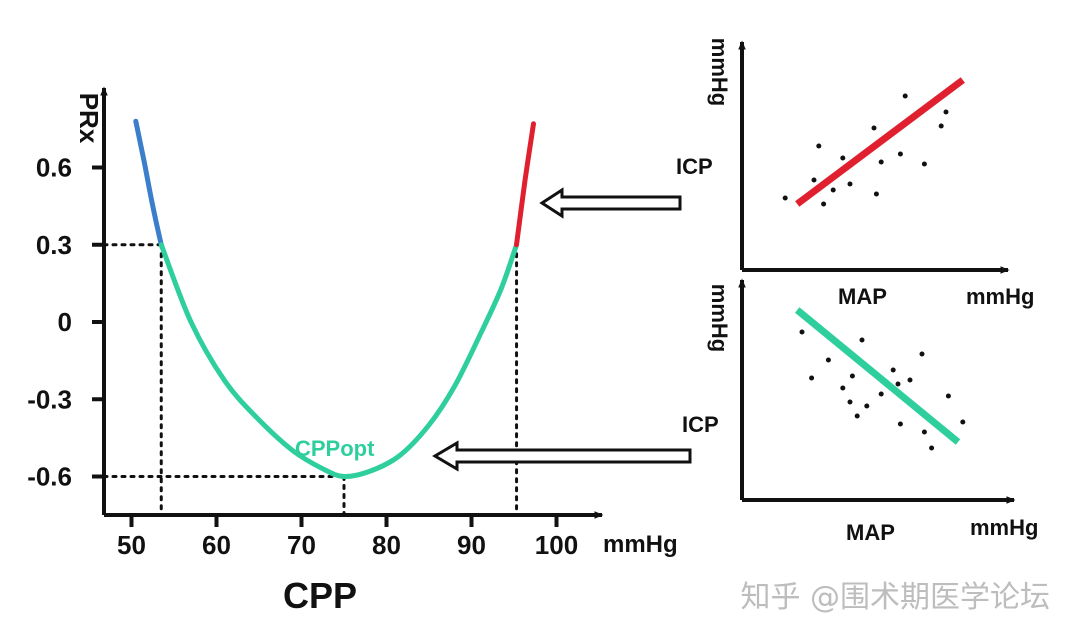 This screenshot has width=1080, height=640. What do you see at coordinates (882, 390) in the screenshot?
I see `bottom-right-points` at bounding box center [882, 390].